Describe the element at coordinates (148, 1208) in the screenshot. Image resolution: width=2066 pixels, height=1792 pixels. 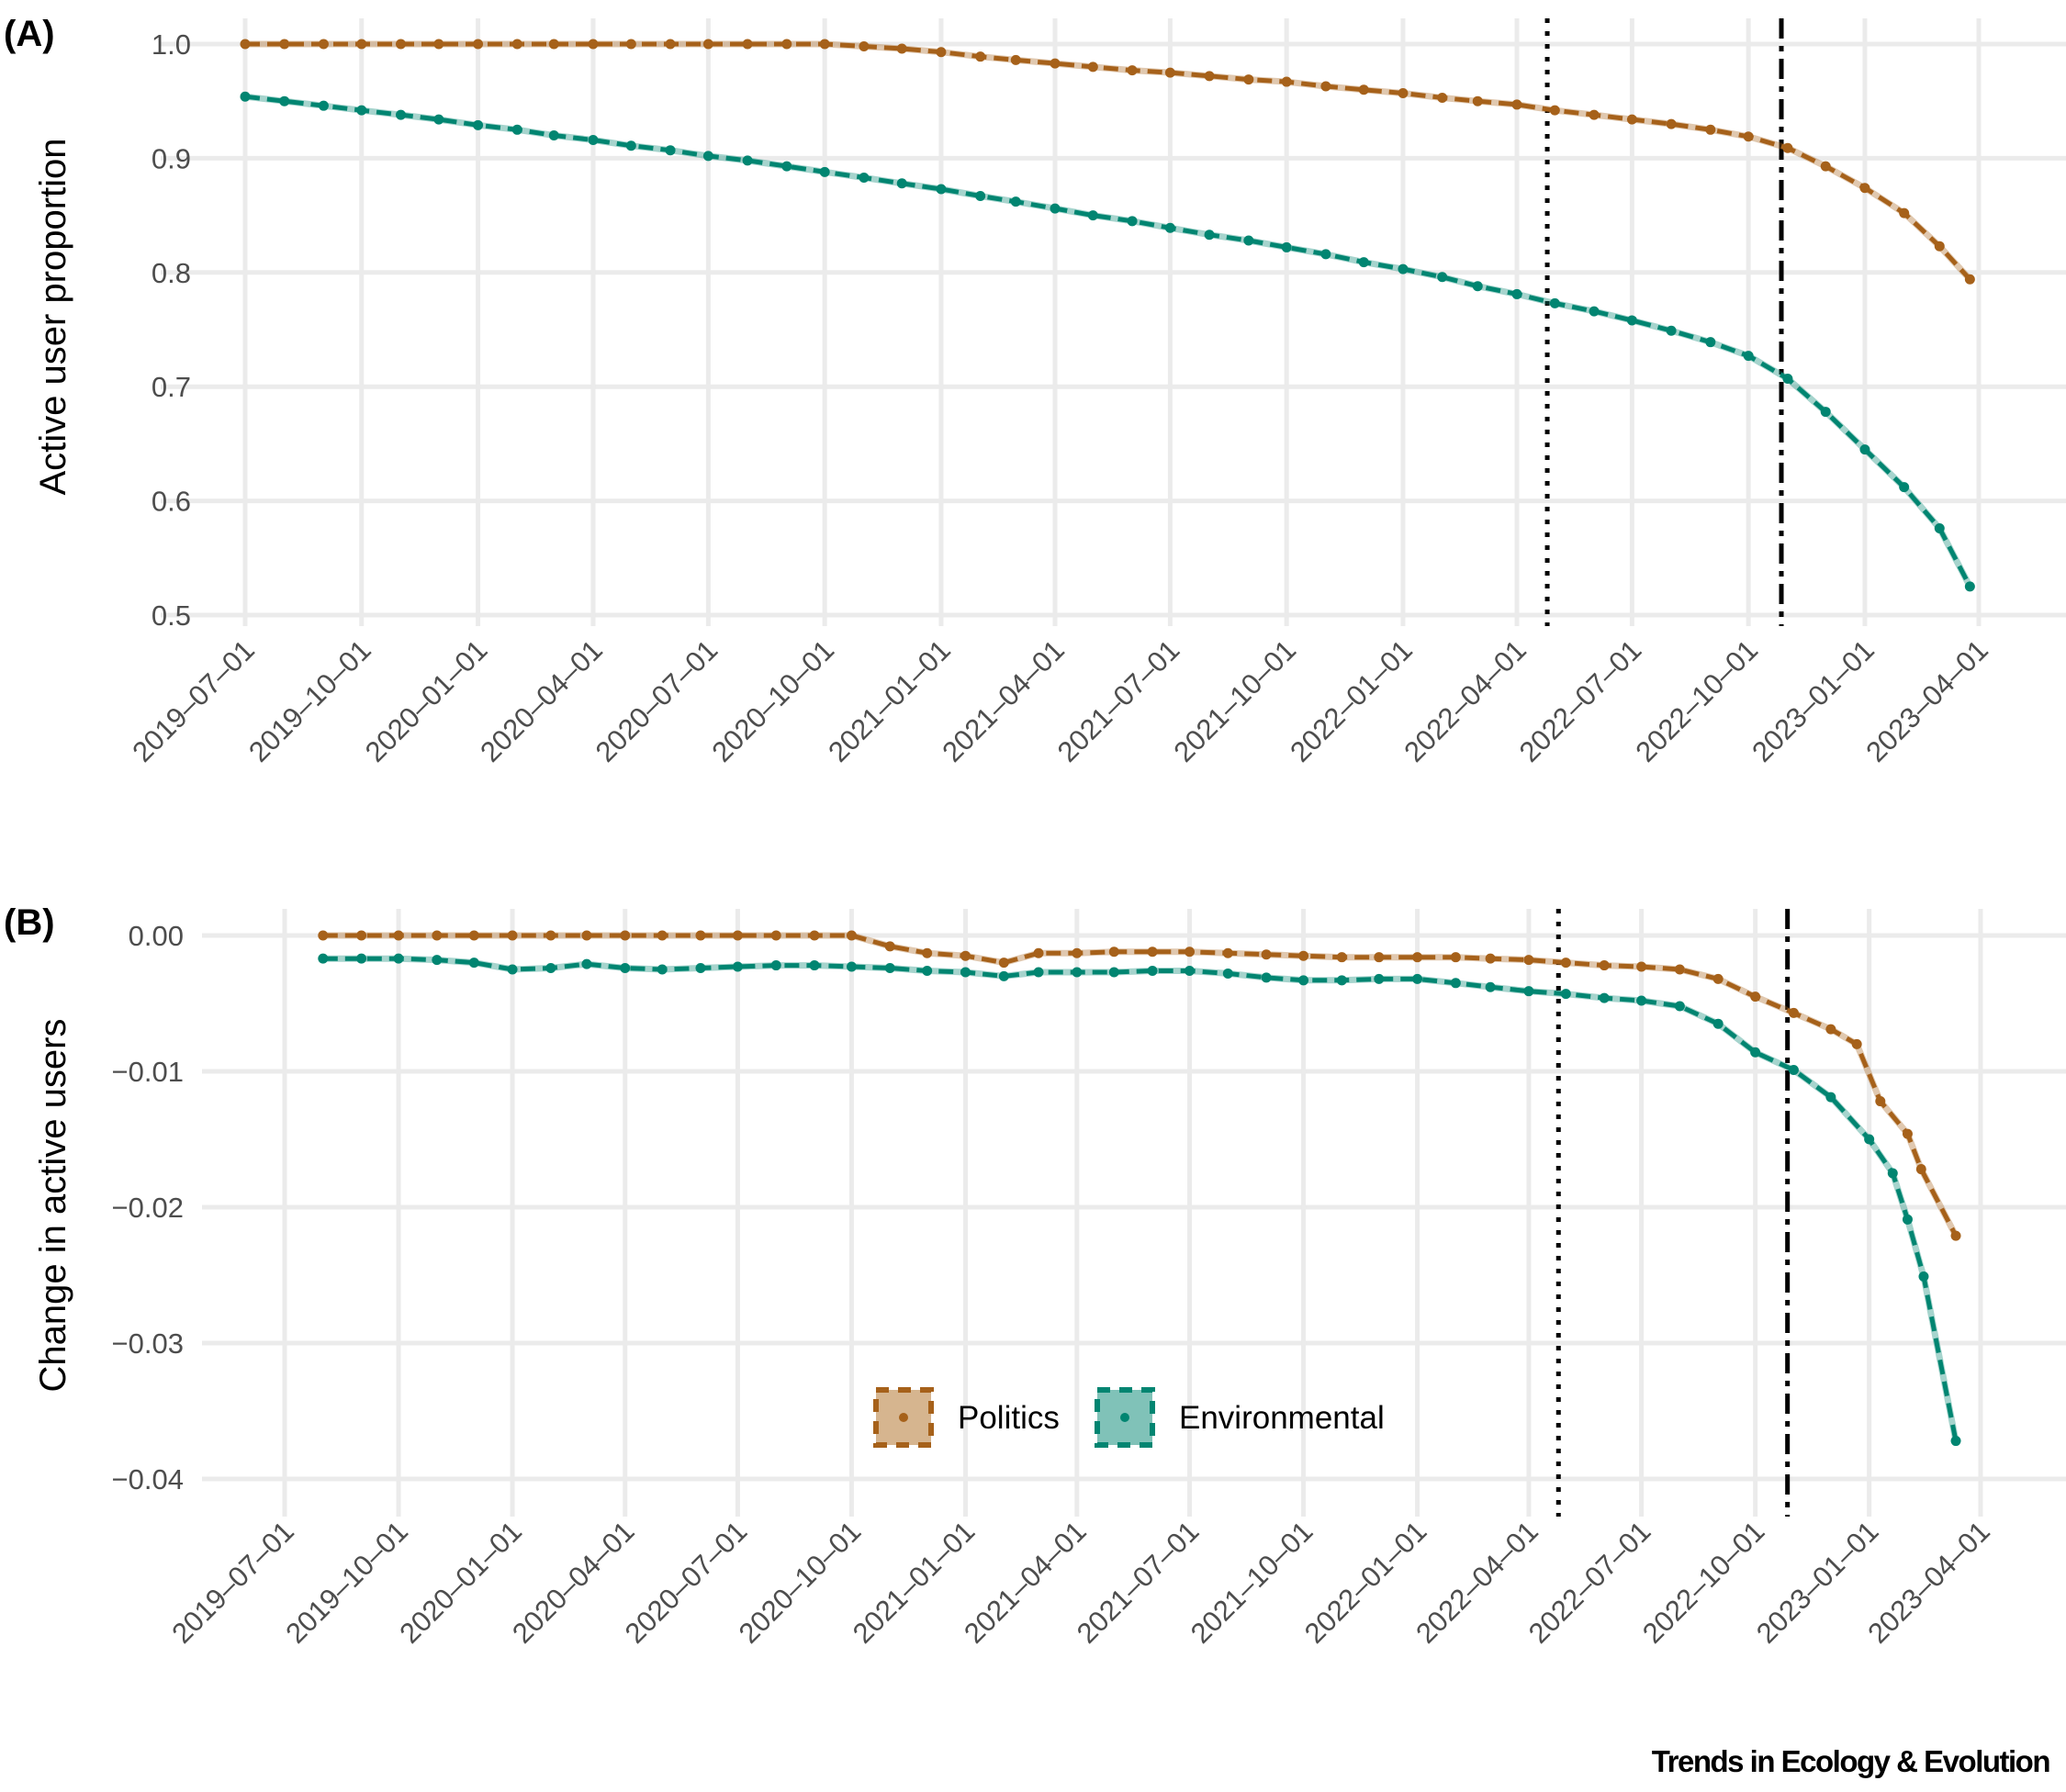
I see `y-tick-label: −0.02` at that location.